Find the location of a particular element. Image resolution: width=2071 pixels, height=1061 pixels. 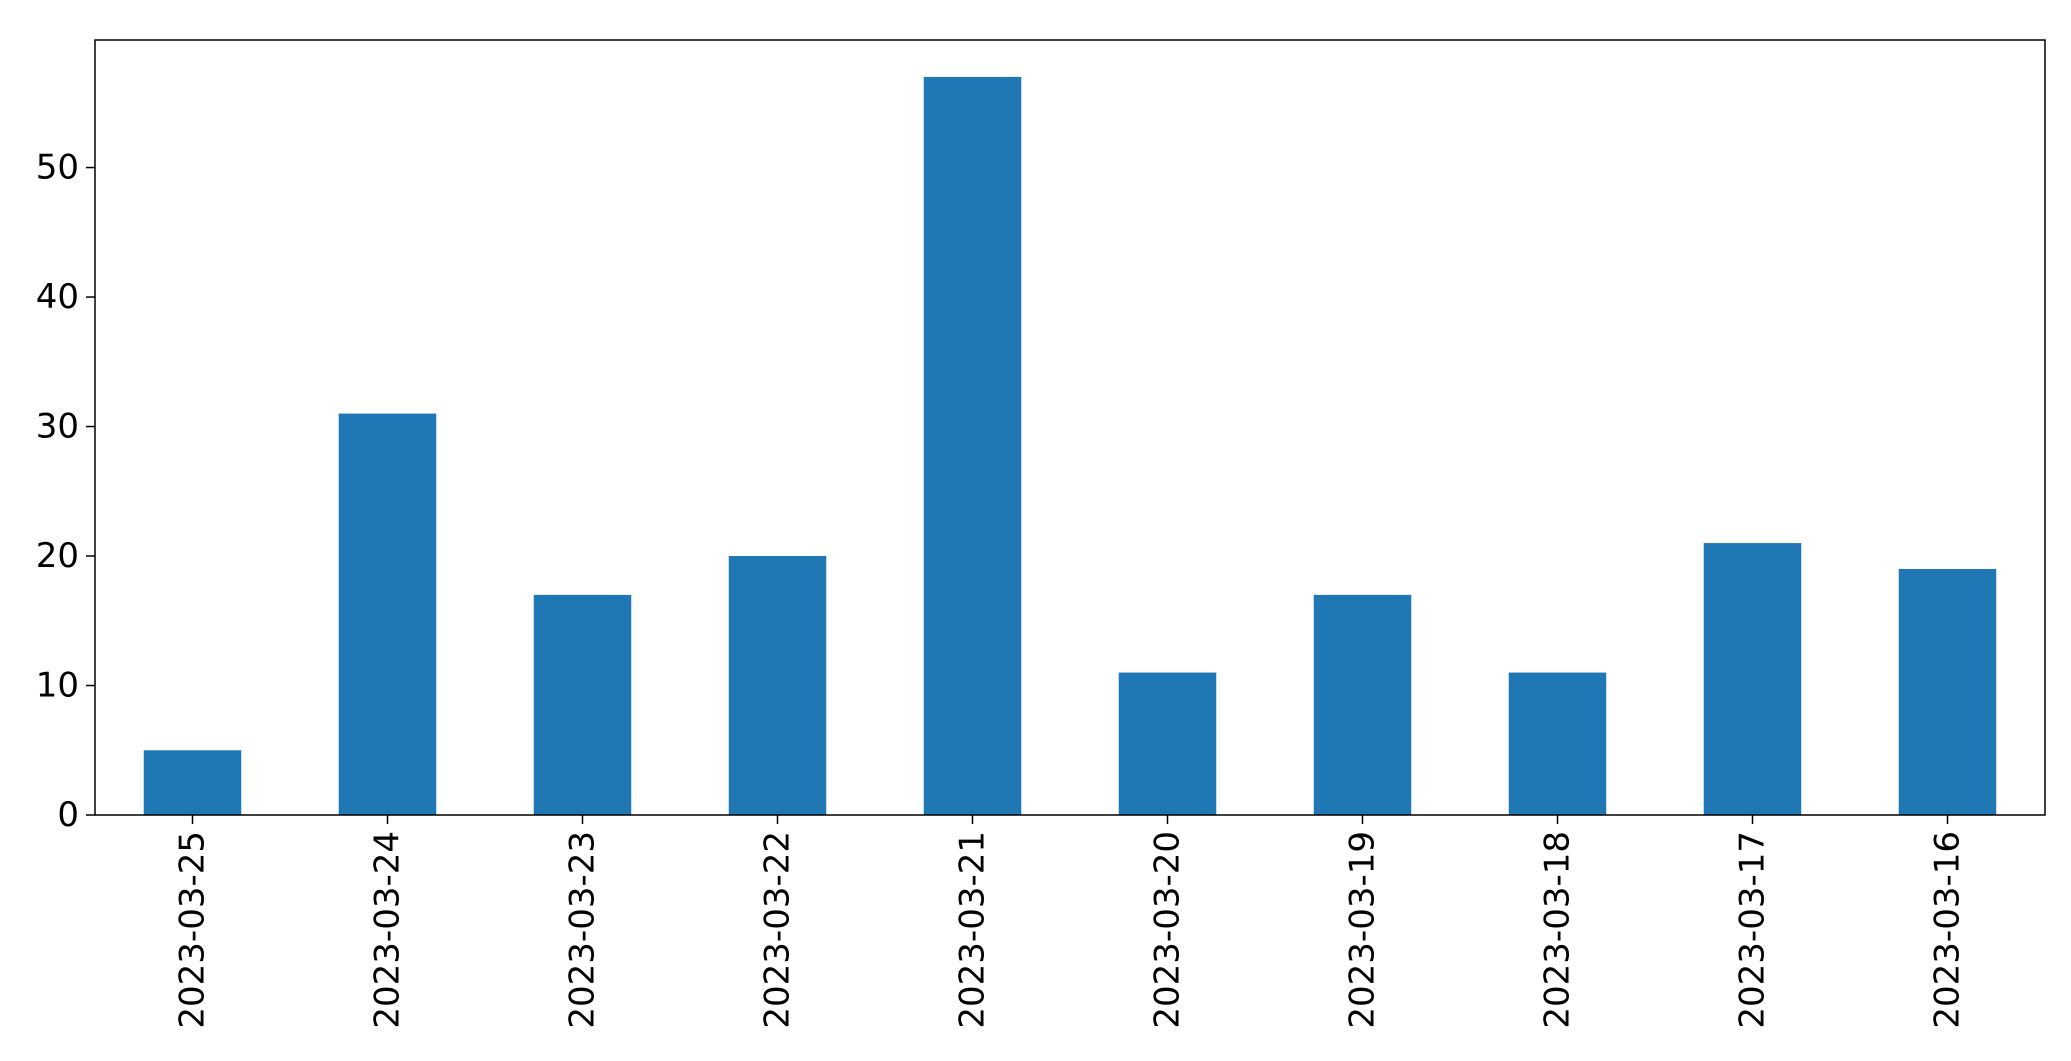

y-tick-label: 40 is located at coordinates (57, 297).